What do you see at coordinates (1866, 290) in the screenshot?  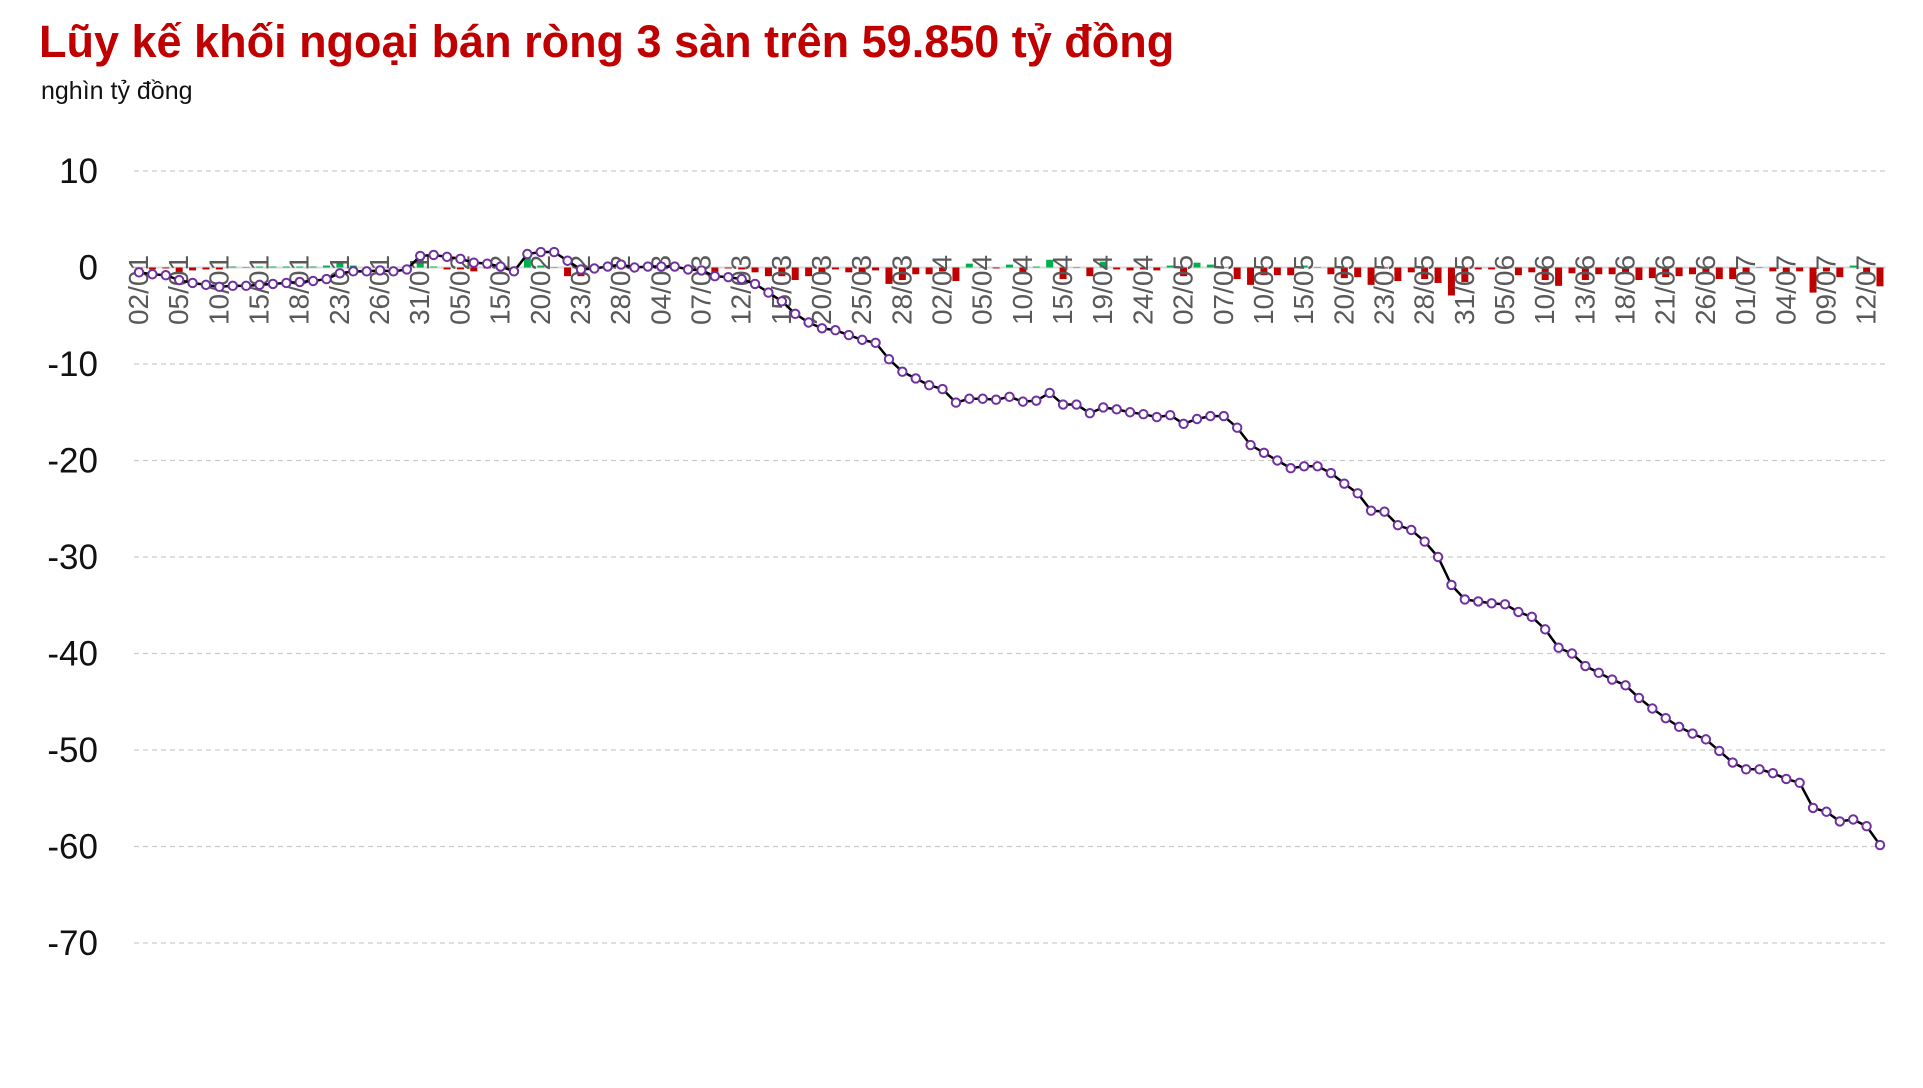 I see `x-tick-label: 12/07` at bounding box center [1866, 290].